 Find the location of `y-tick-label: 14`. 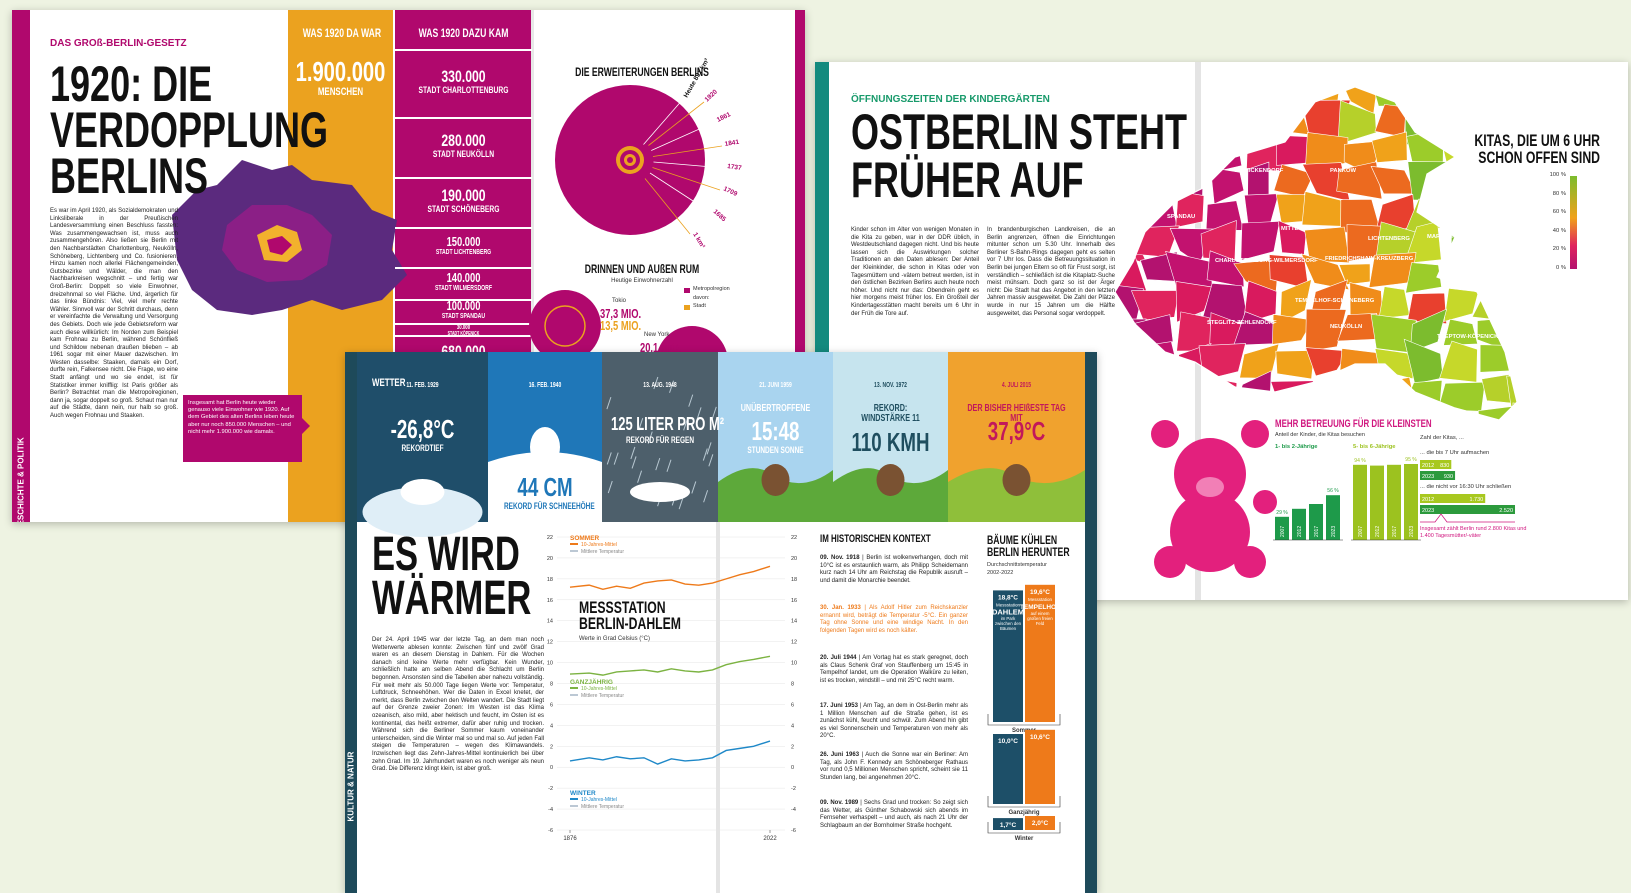

y-tick-label: 14 is located at coordinates (794, 622).